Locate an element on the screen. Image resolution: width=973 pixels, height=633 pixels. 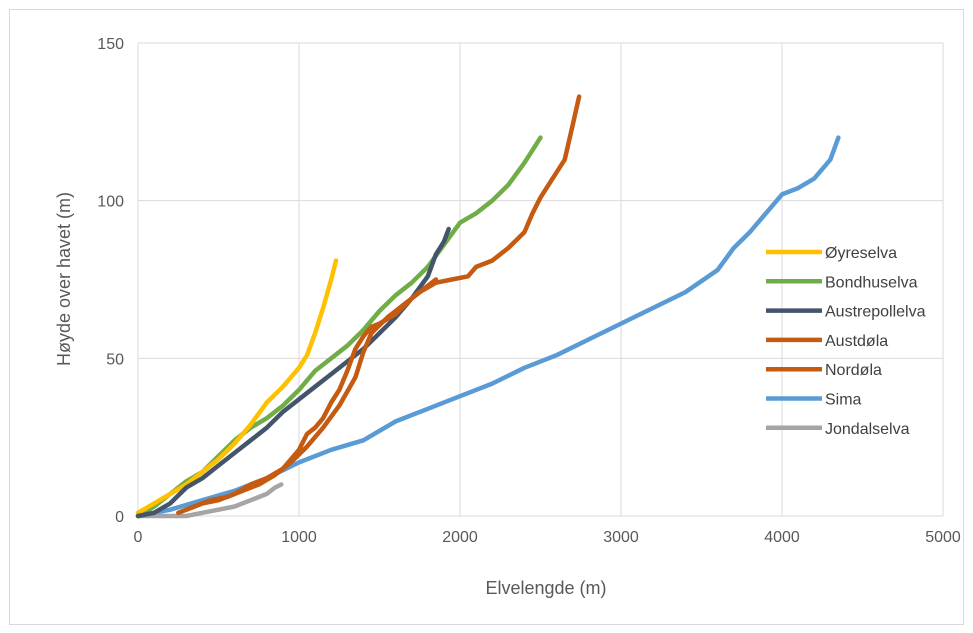
legend-label: Bondhuselva is located at coordinates (871, 282).